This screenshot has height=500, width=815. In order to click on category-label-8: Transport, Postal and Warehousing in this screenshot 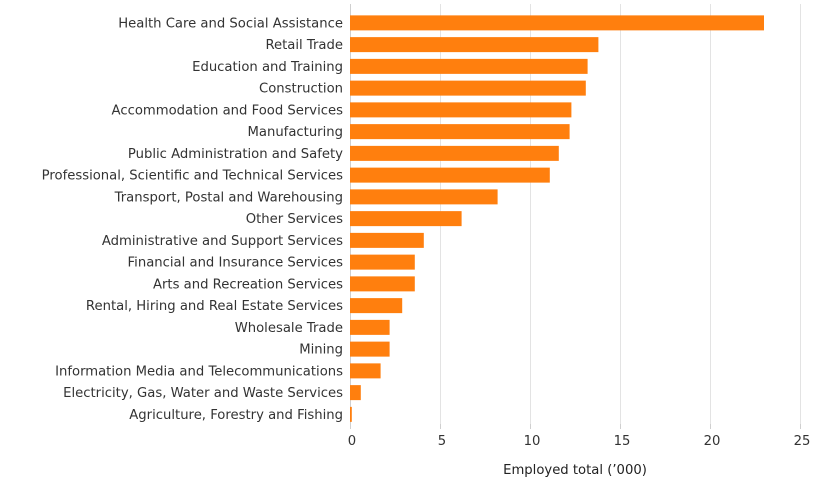, I will do `click(228, 197)`.